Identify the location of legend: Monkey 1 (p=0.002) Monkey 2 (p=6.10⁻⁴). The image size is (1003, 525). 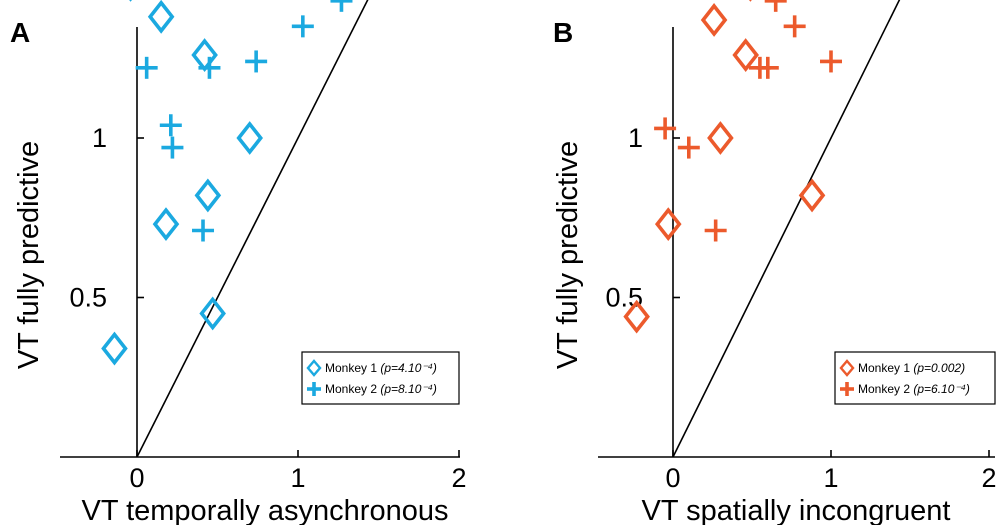
(915, 378).